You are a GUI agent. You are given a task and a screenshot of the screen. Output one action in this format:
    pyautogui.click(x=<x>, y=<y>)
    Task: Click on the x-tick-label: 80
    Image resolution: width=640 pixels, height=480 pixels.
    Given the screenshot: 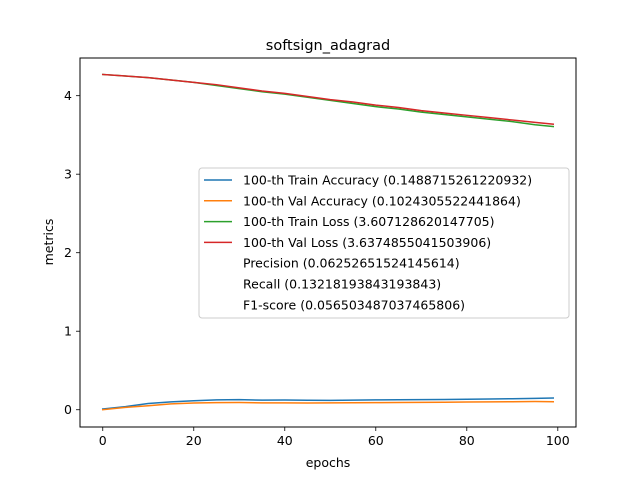 What is the action you would take?
    pyautogui.click(x=467, y=440)
    